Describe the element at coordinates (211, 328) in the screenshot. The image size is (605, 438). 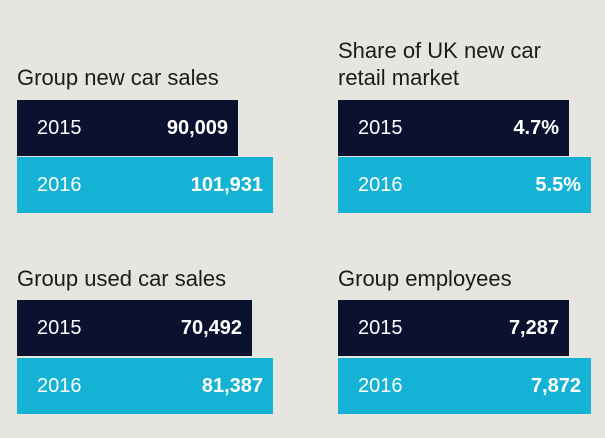
I see `bar-value-label: 70,492` at that location.